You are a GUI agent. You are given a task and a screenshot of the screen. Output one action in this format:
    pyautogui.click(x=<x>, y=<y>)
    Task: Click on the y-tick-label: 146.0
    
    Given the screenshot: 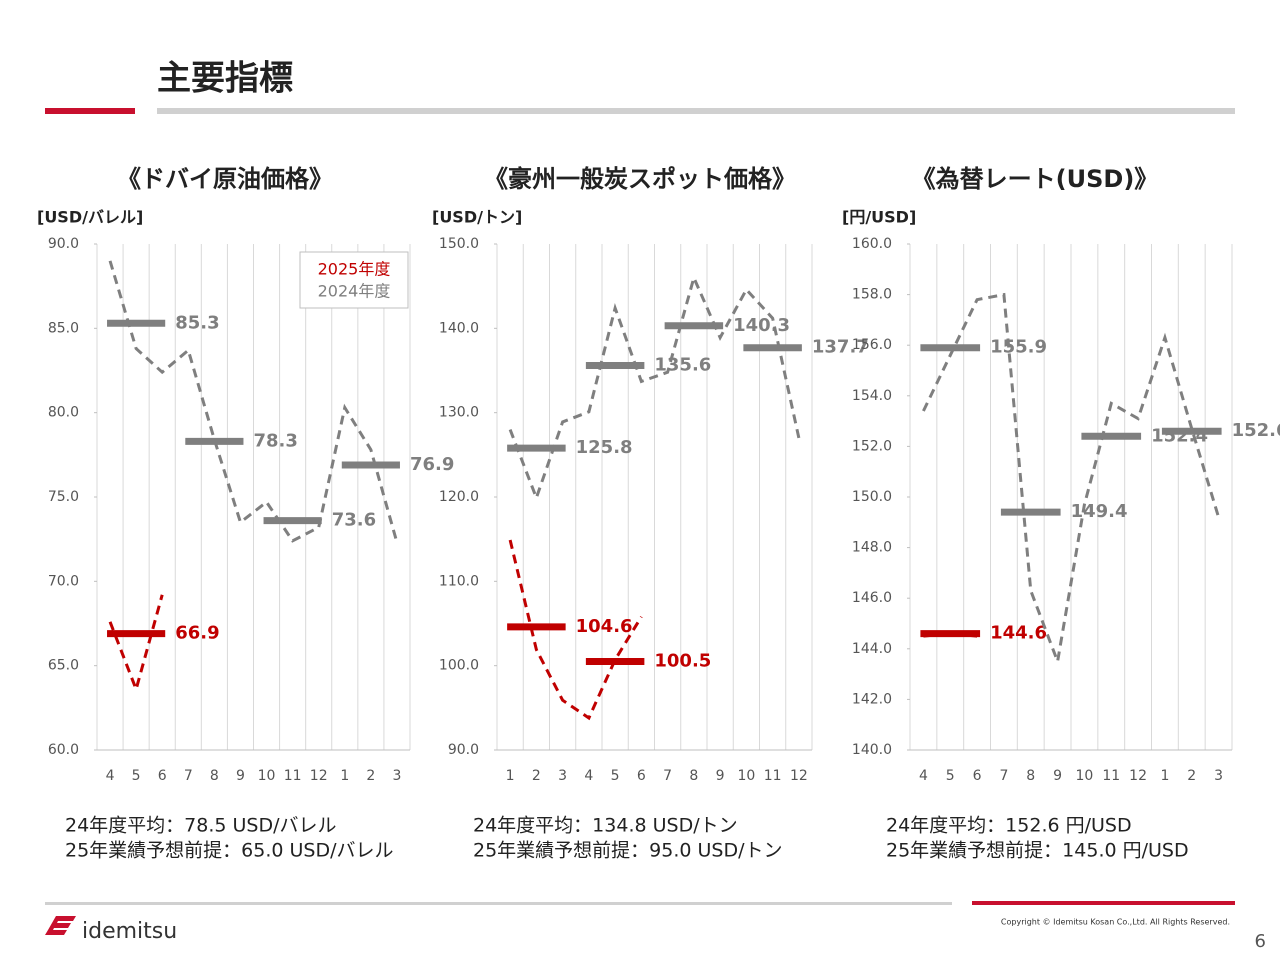 What is the action you would take?
    pyautogui.click(x=872, y=598)
    